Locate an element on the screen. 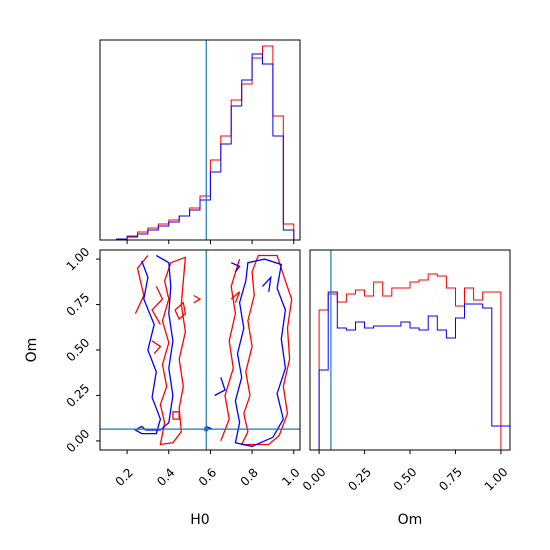 The width and height of the screenshot is (550, 550). y-tick-label-om: 0.50 is located at coordinates (78, 350).